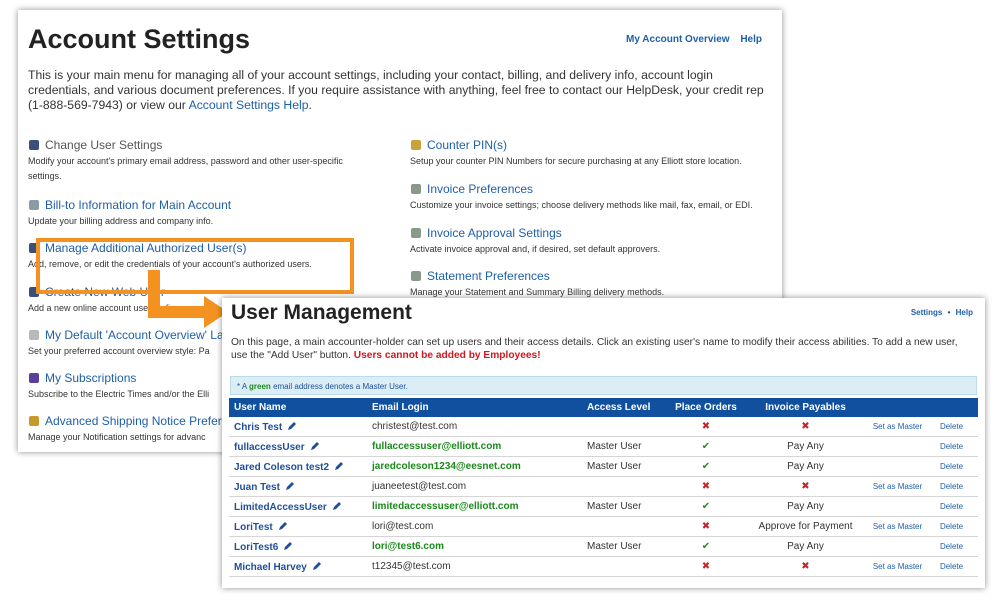  What do you see at coordinates (99, 308) in the screenshot?
I see `item-description: Add a new online account user, defi` at bounding box center [99, 308].